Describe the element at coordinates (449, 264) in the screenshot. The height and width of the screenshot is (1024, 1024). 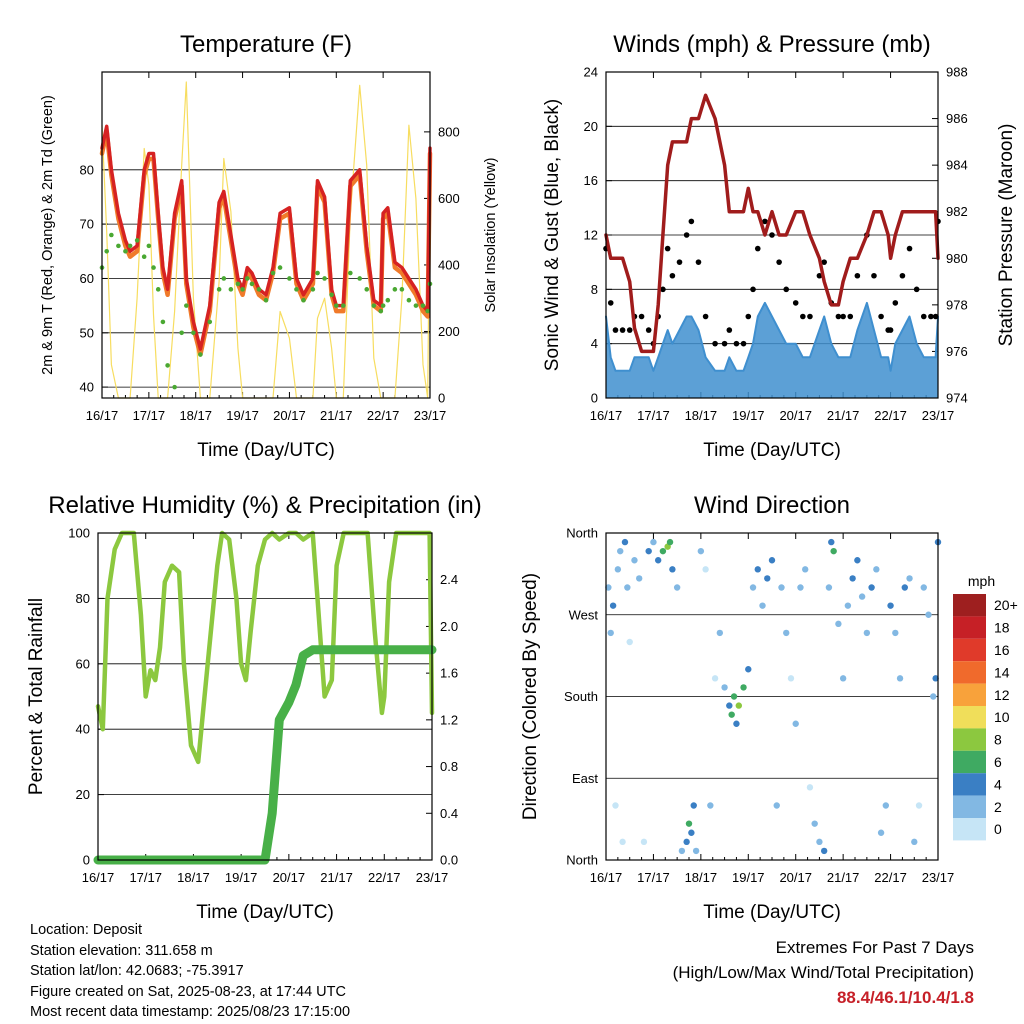
I see `right-tick-label-0-2: 400` at that location.